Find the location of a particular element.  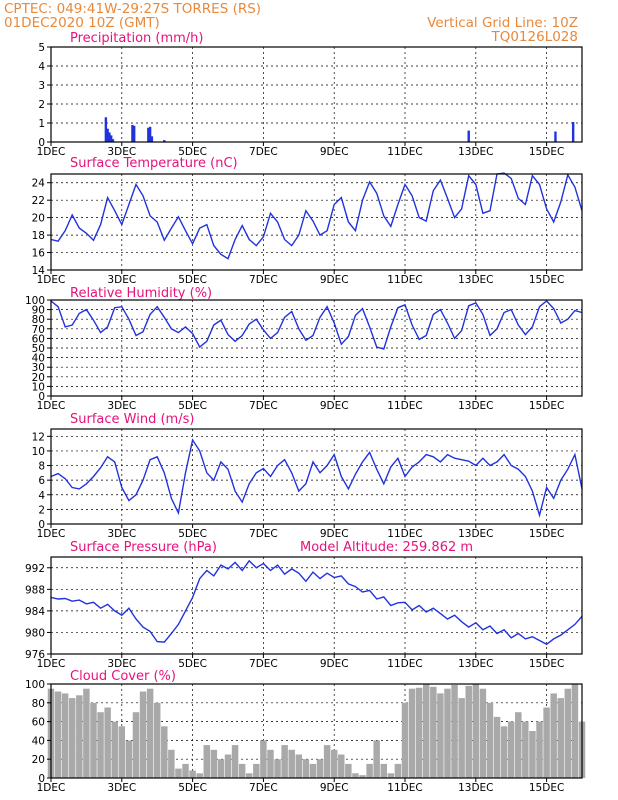

wind-ytick-label: 0 is located at coordinates (41, 525).